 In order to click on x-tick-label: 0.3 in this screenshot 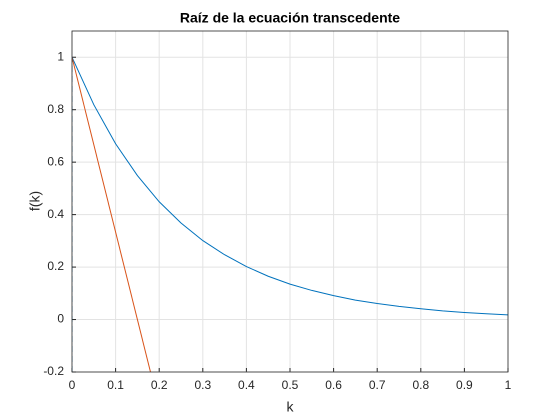, I will do `click(202, 385)`.